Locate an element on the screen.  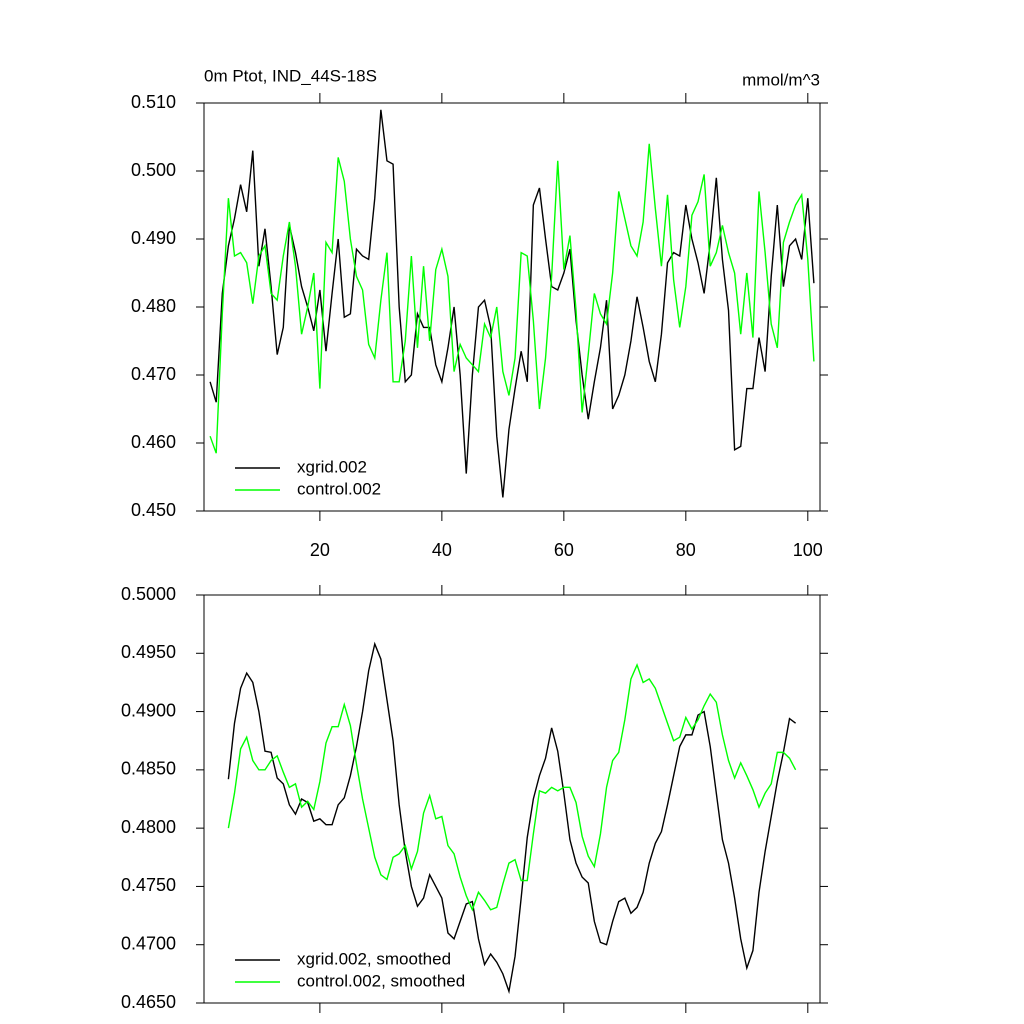
y-tick-label: 0.4900 is located at coordinates (148, 710).